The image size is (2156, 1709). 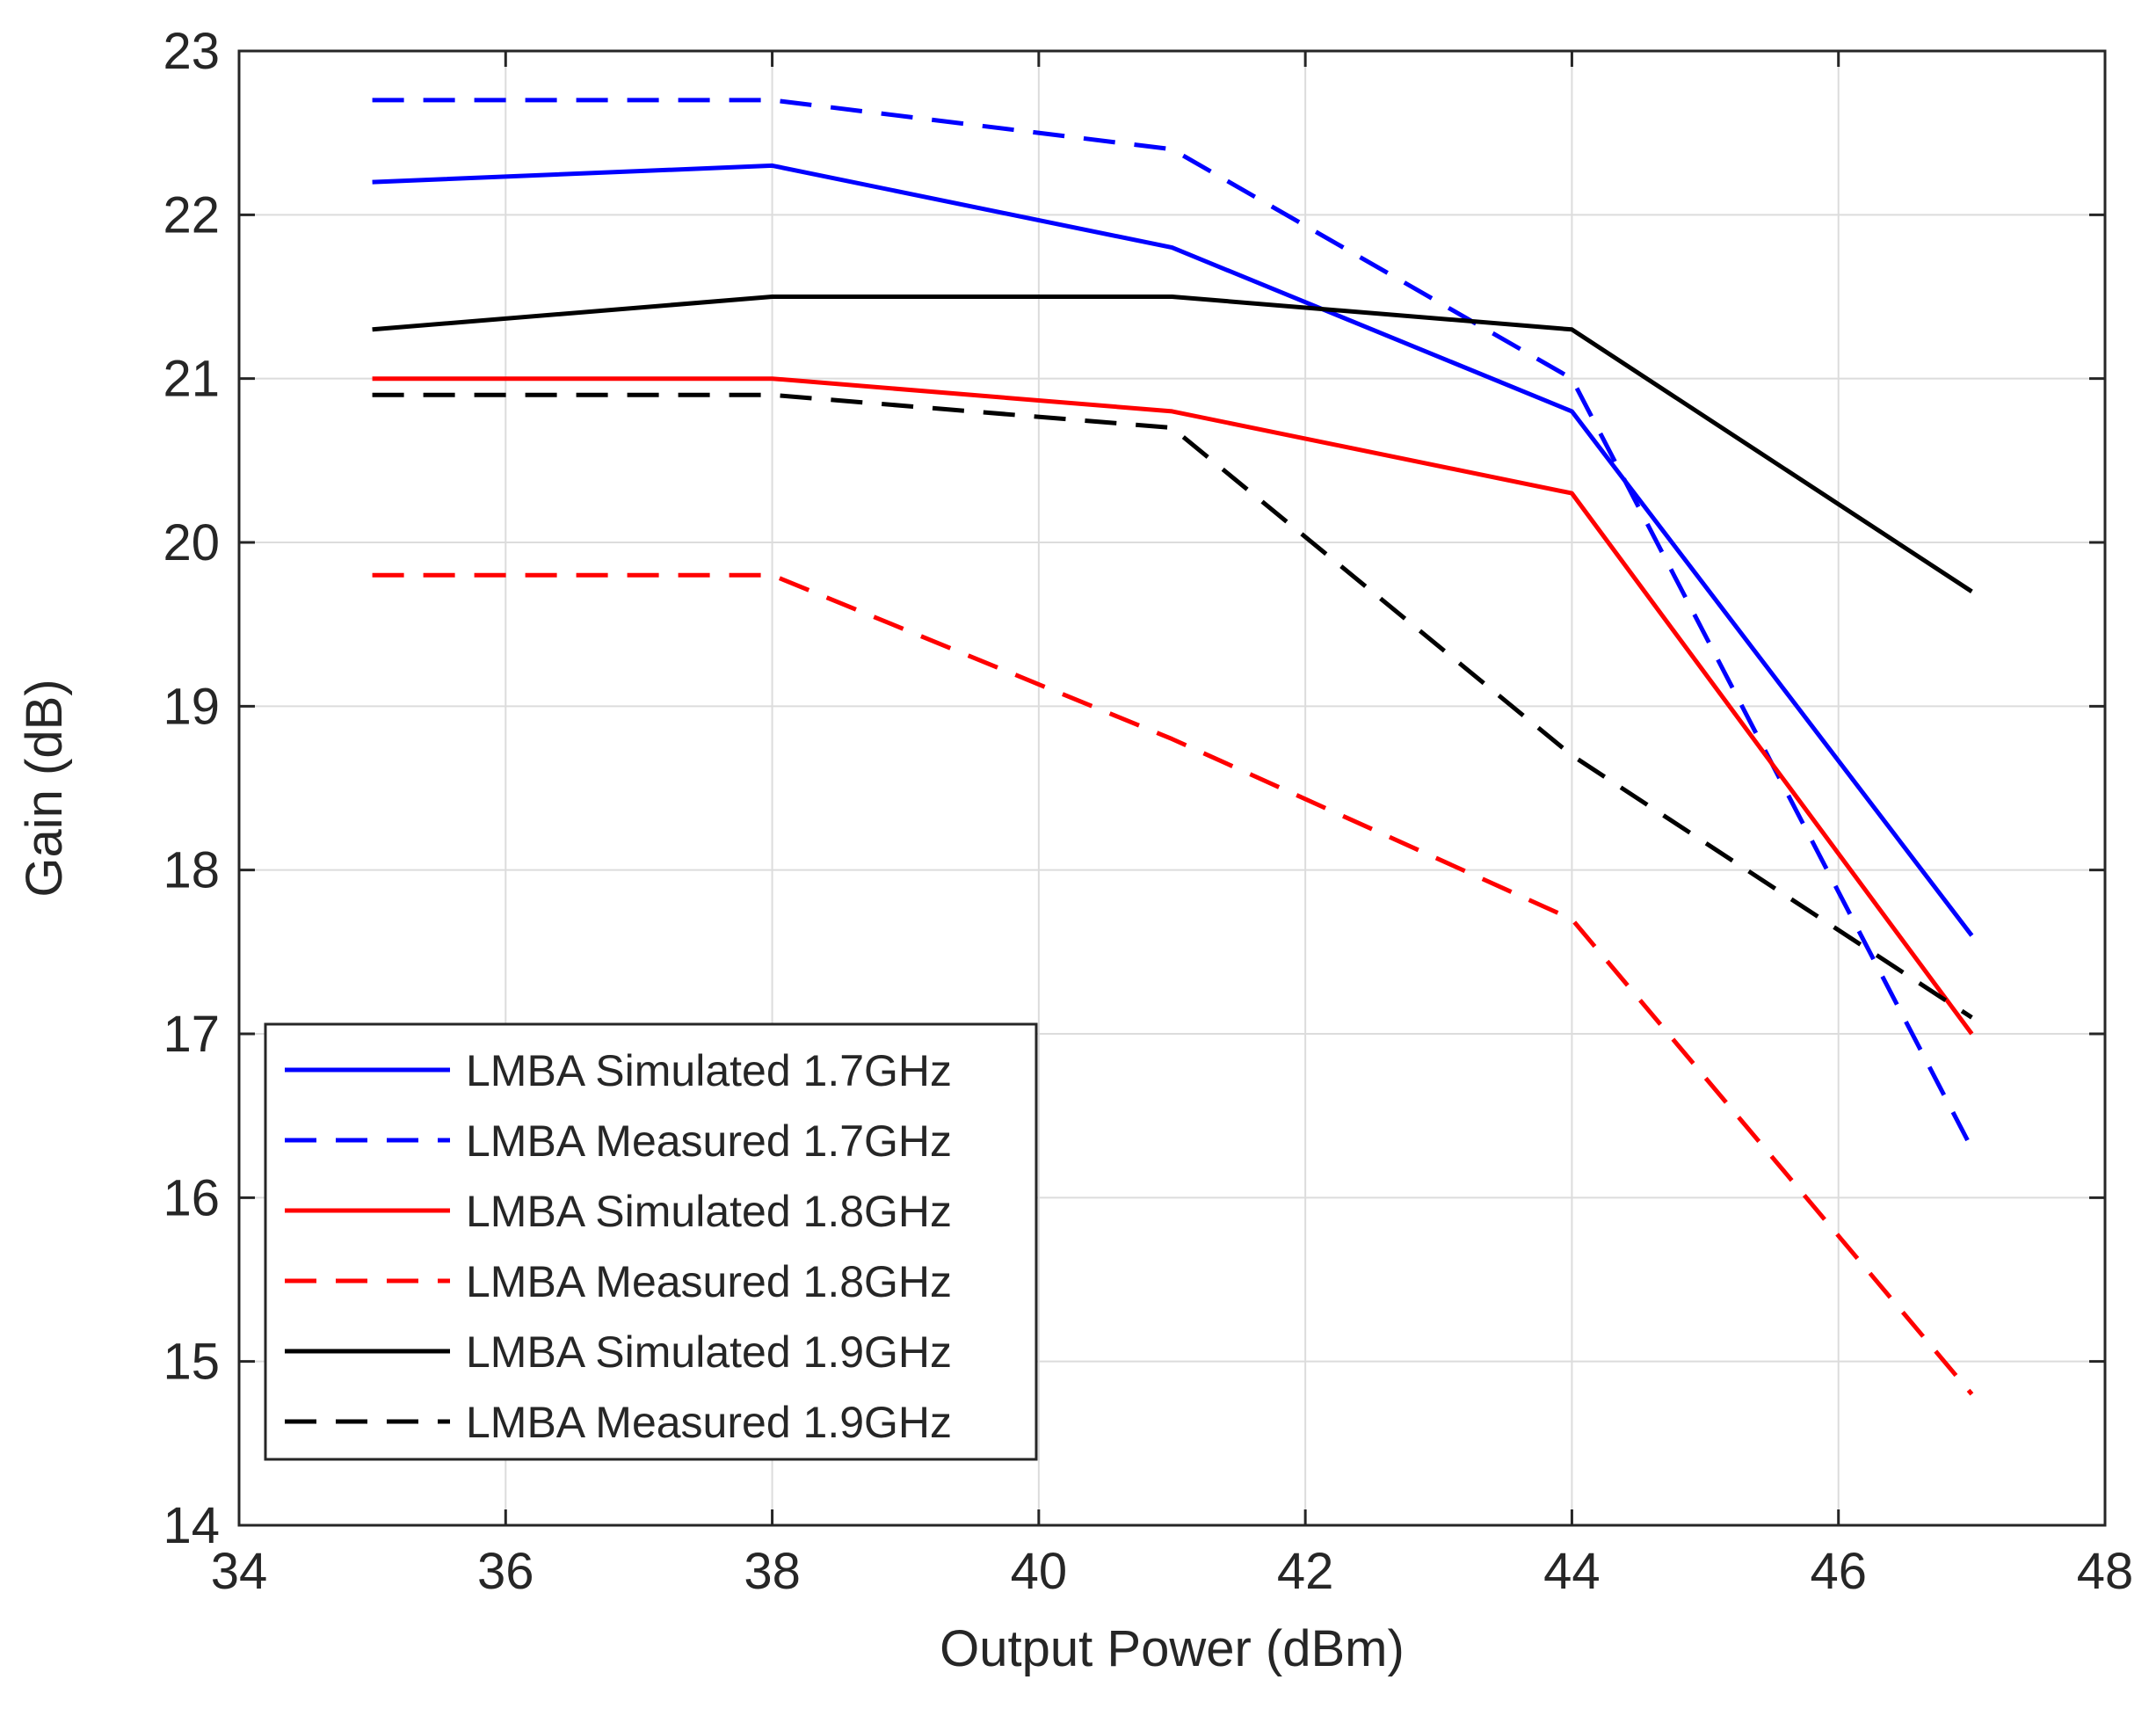 What do you see at coordinates (2105, 1571) in the screenshot?
I see `x-tick-label: 48` at bounding box center [2105, 1571].